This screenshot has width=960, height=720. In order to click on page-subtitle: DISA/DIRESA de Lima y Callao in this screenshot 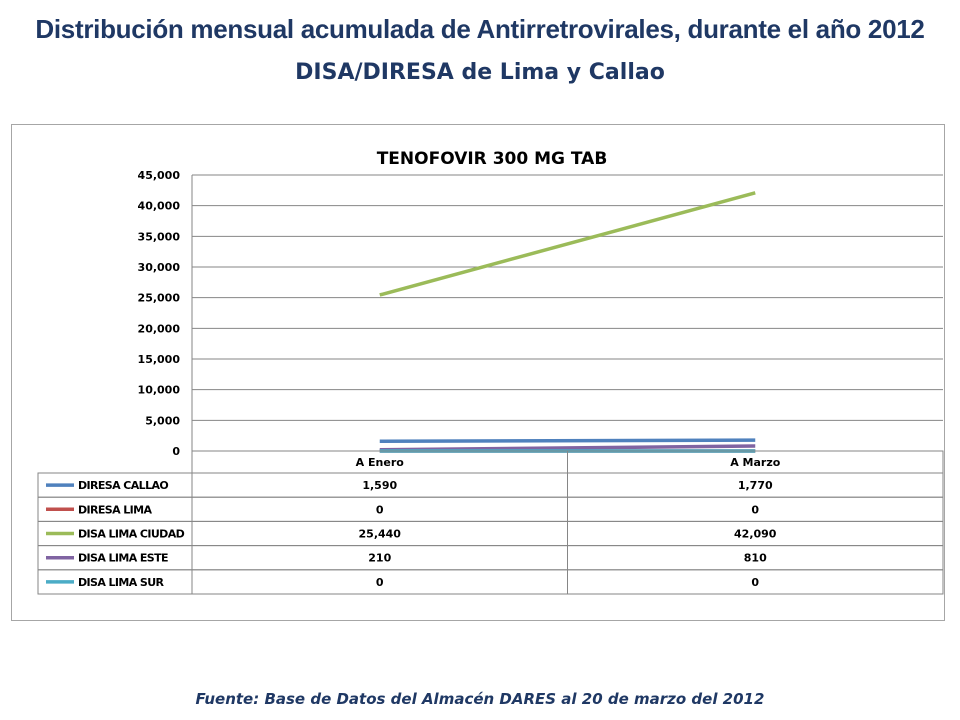, I will do `click(480, 72)`.